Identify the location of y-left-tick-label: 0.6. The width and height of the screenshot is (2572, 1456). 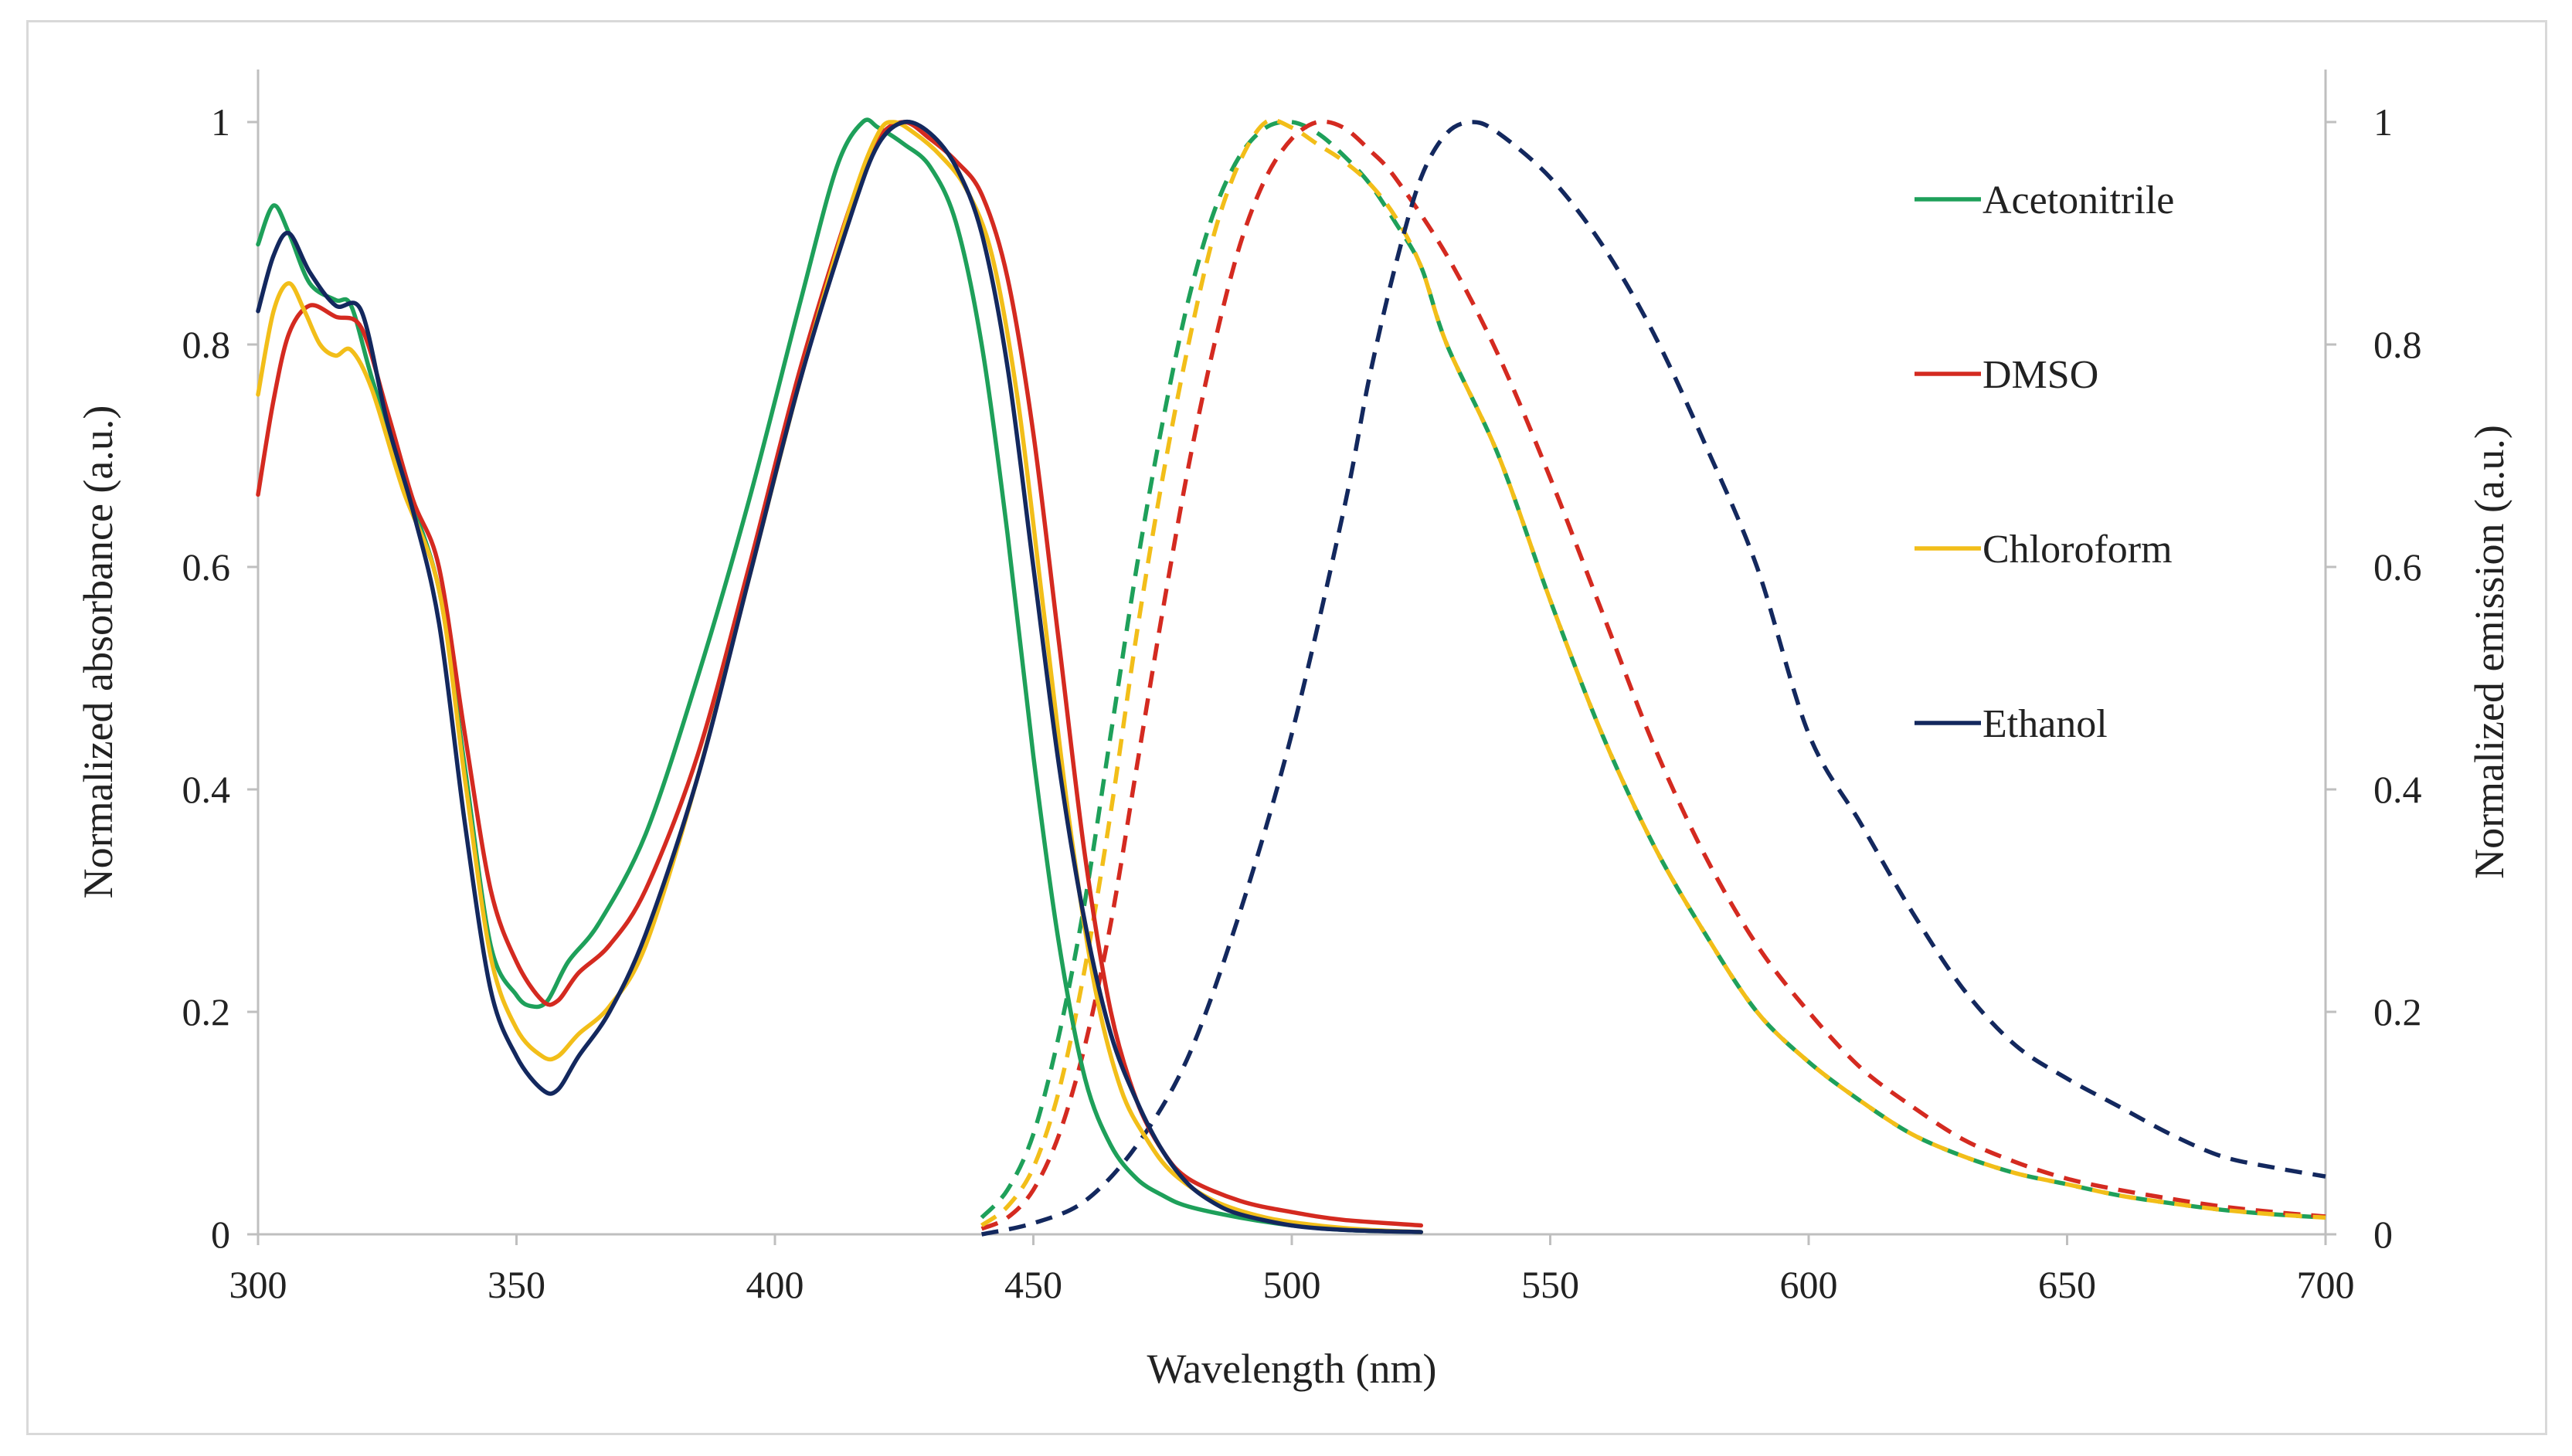
(207, 567).